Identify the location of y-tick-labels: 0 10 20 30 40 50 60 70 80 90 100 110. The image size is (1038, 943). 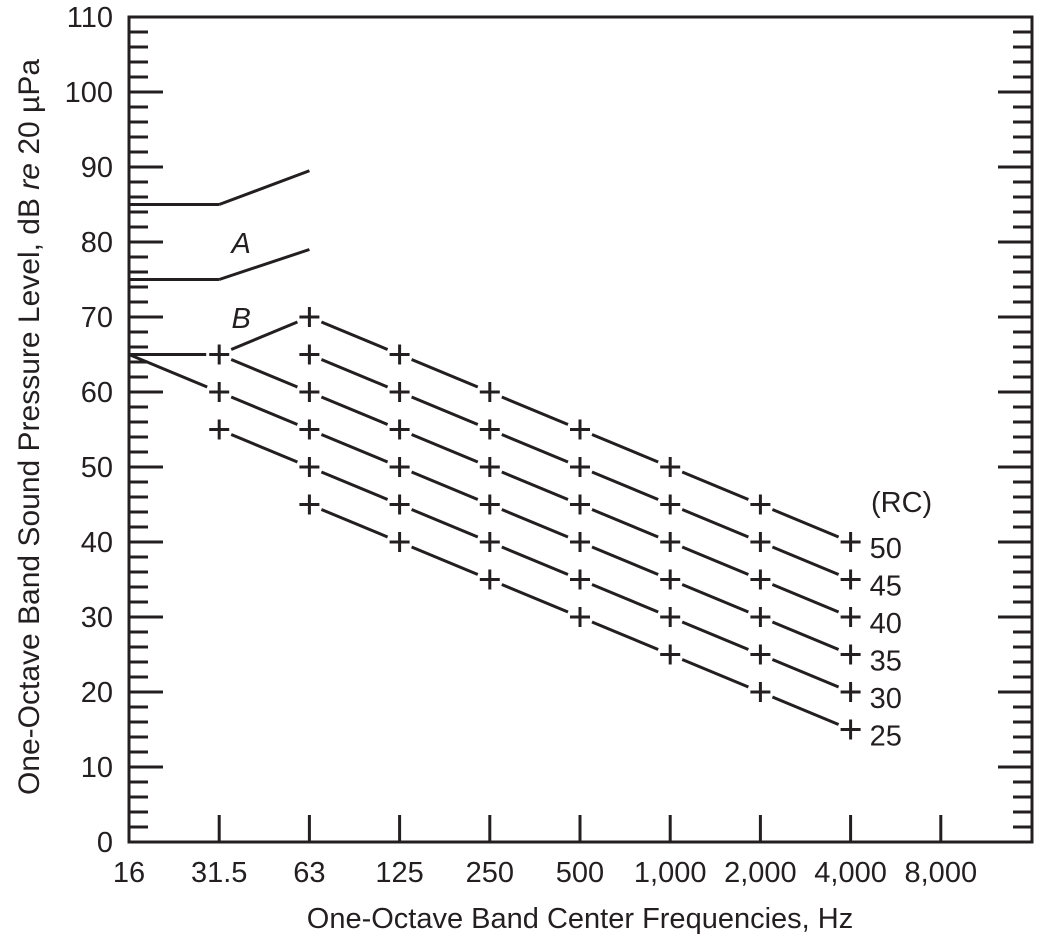
(89, 430).